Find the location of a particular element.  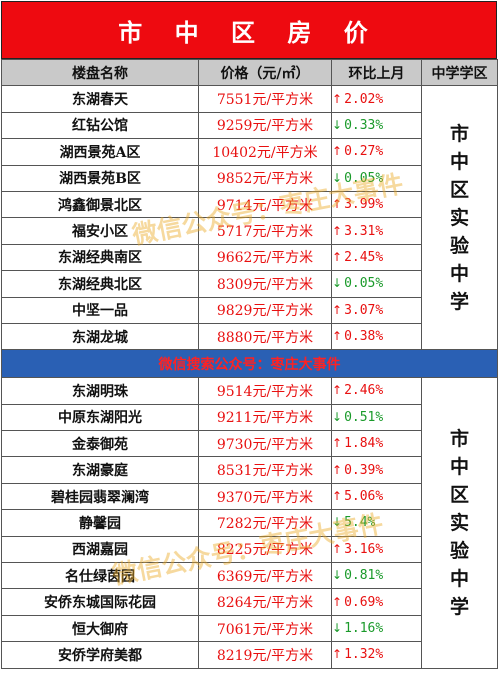

change-cell: ↑ 3.99% is located at coordinates (376, 204).